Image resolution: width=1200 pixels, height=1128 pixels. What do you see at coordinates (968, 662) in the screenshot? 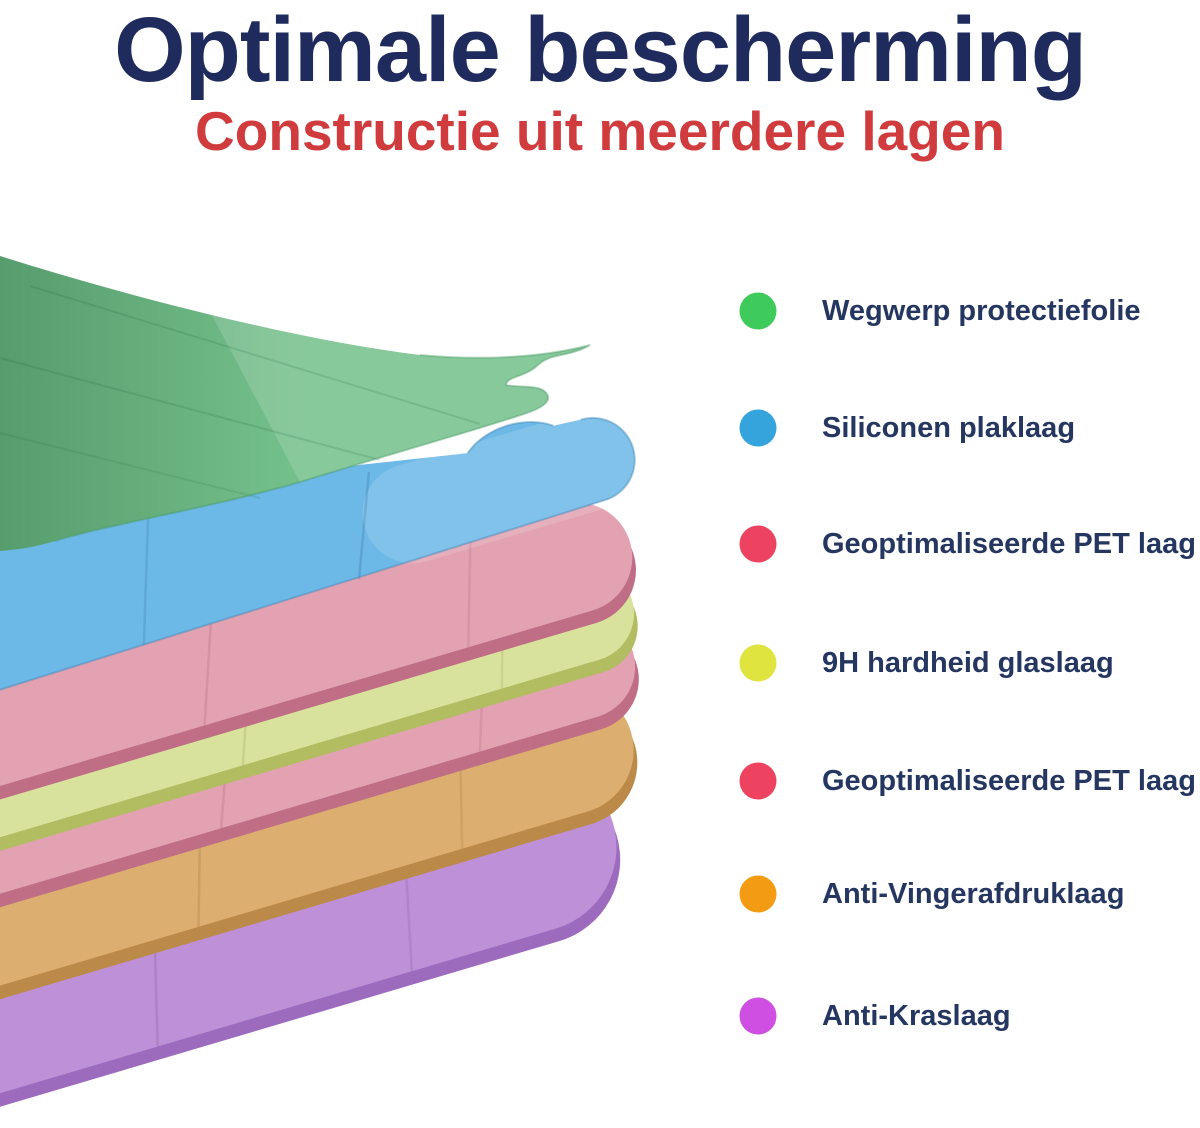
I see `legend-label: 9H hardheid glaslaag` at bounding box center [968, 662].